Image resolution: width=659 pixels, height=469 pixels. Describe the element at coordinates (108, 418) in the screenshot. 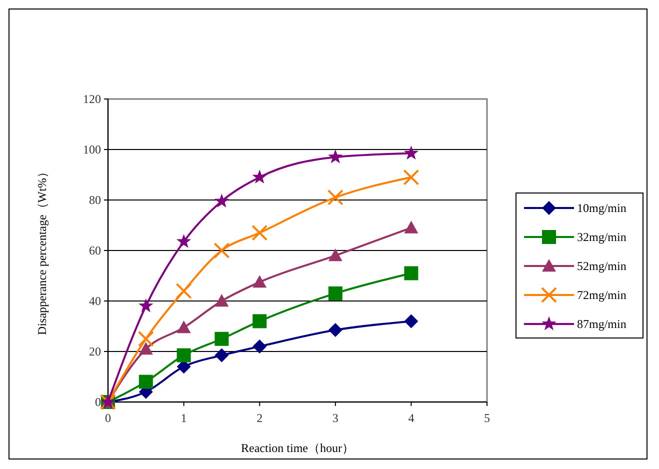

I see `x-tick-label: 0` at that location.